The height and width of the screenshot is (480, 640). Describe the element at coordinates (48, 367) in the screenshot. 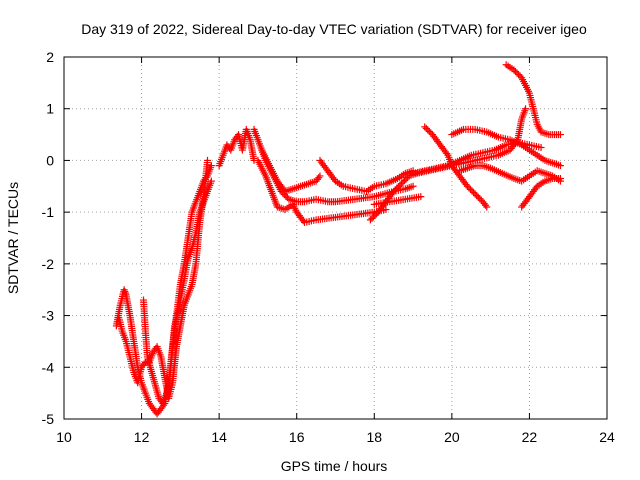

I see `y-tick-label: -4` at that location.